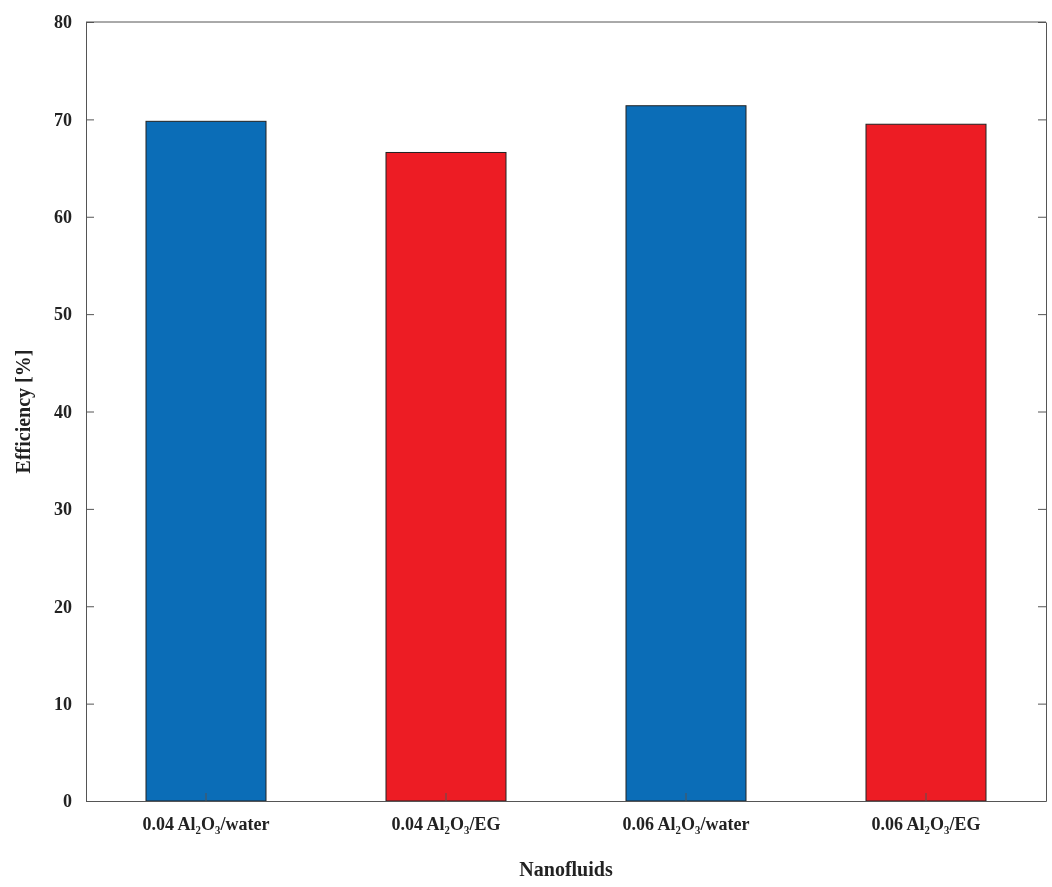  Describe the element at coordinates (926, 823) in the screenshot. I see `x-tick-label: 0.06 Al₂O₃/EG` at that location.